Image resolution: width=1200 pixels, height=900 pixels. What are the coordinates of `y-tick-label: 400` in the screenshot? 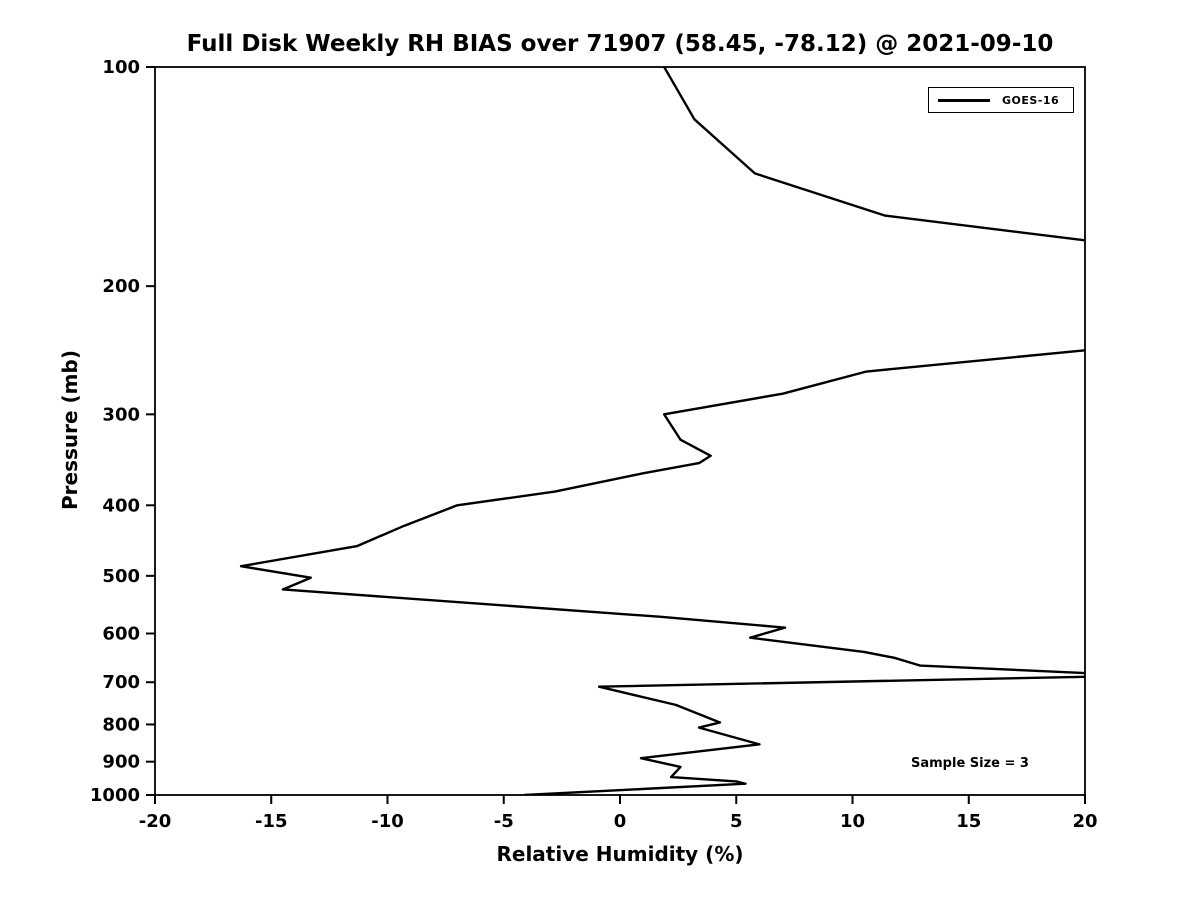 It's located at (121, 505).